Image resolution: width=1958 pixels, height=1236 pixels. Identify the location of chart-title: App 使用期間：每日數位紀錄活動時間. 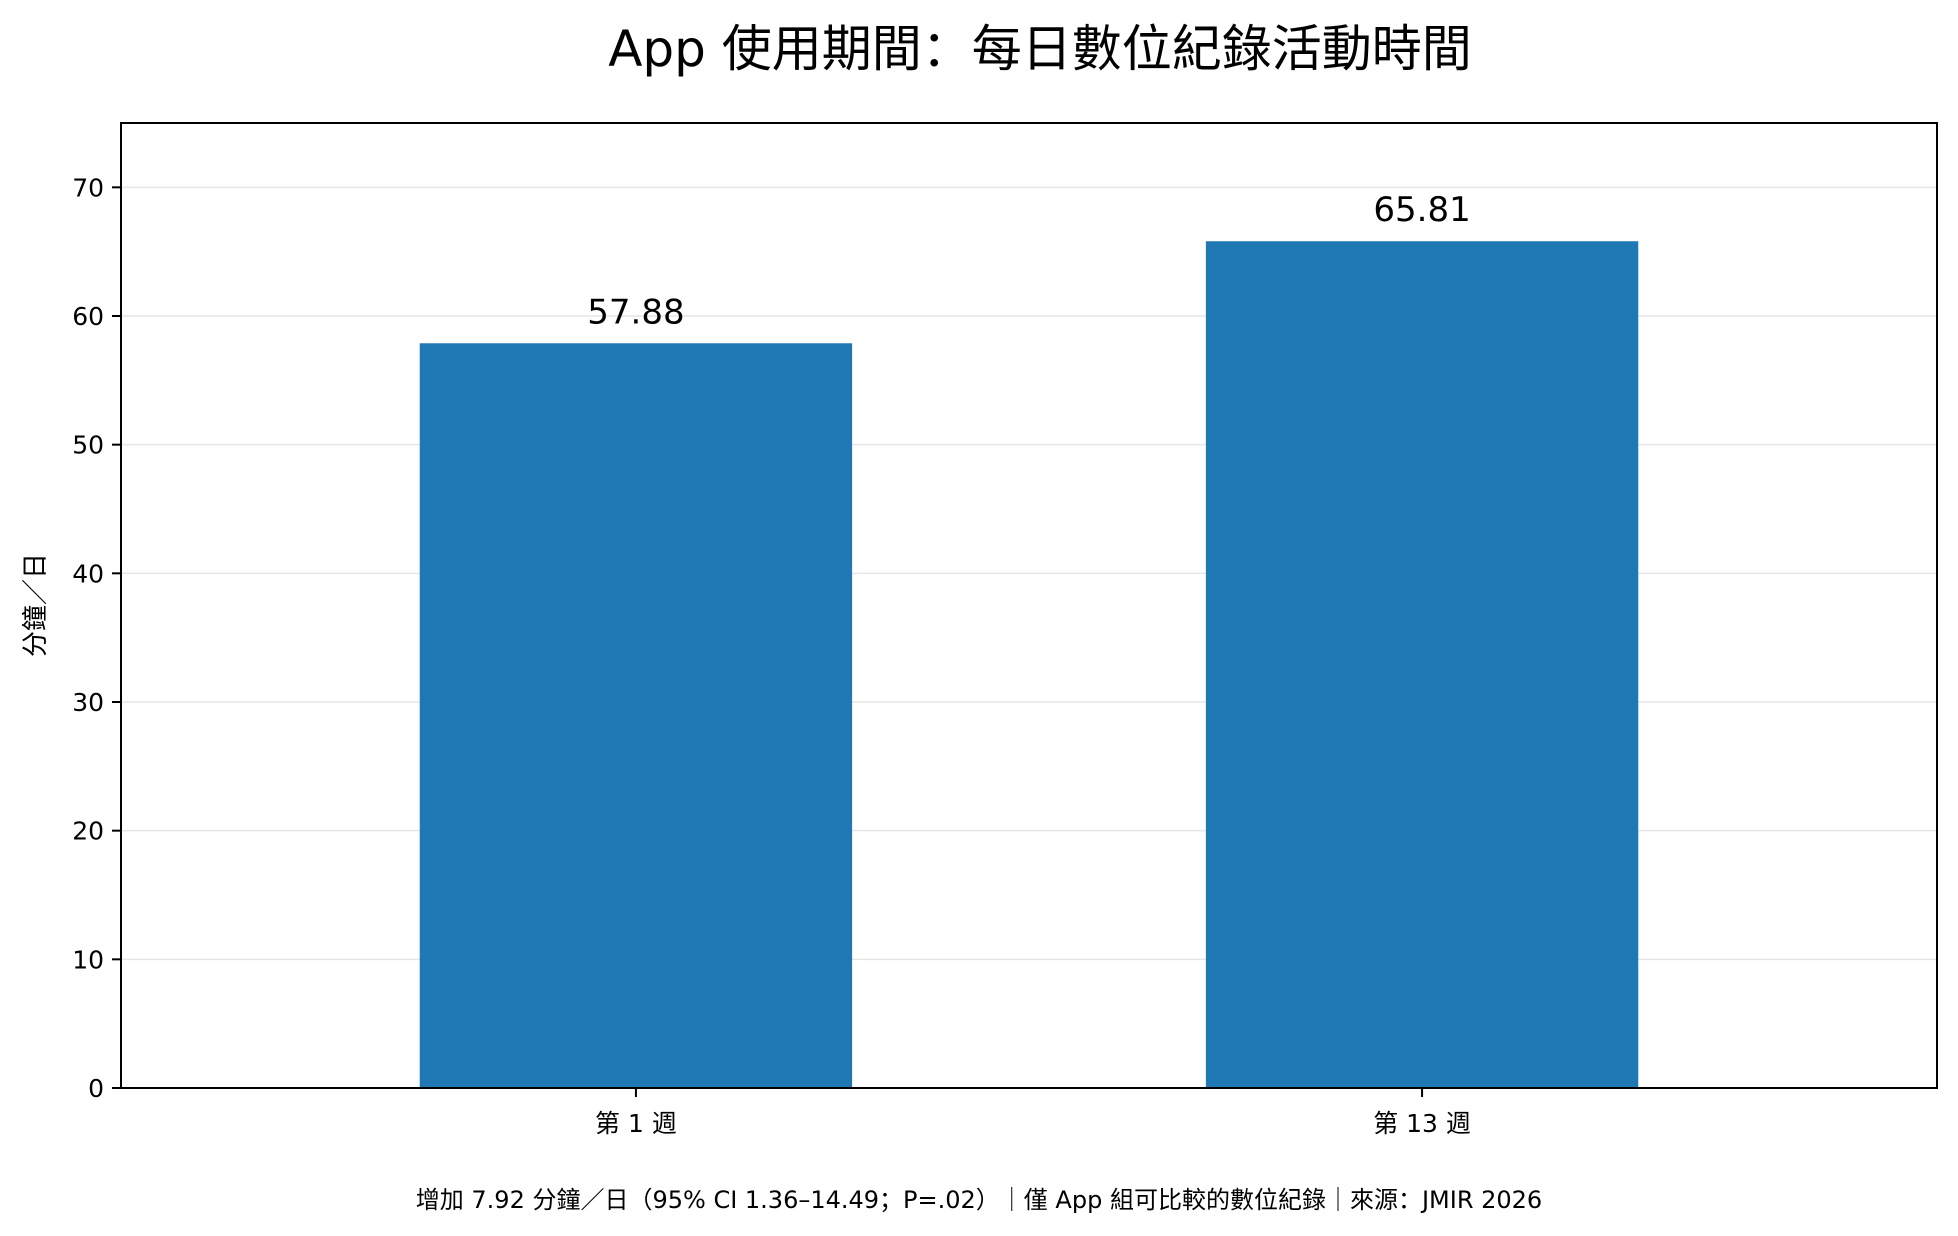
(1040, 49).